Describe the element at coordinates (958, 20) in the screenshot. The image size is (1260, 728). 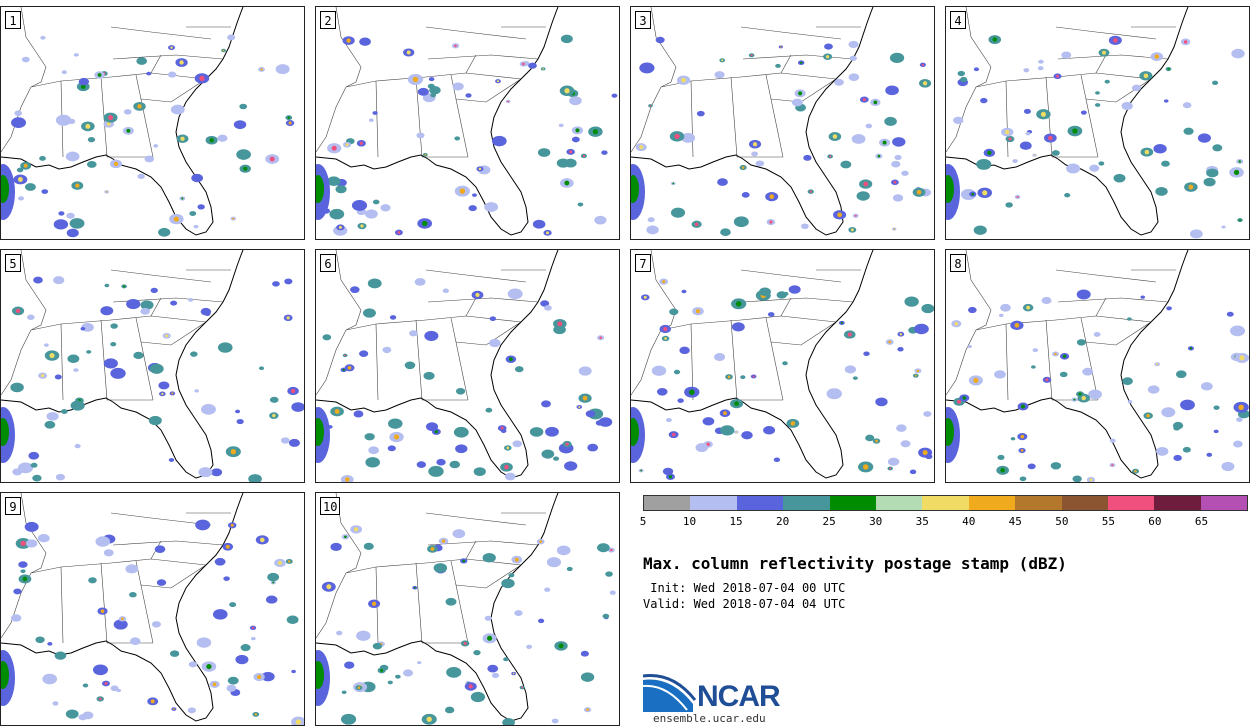
I see `member-number-label: 4` at that location.